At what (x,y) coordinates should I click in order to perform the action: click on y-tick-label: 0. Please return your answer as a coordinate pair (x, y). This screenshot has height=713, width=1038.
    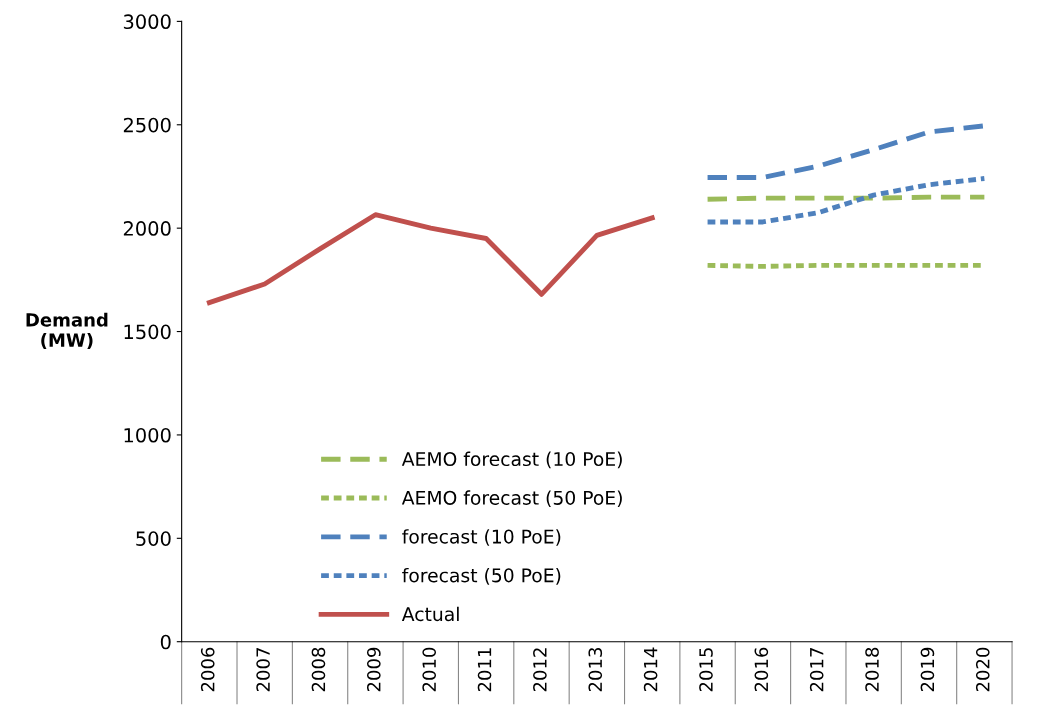
    Looking at the image, I should click on (165, 642).